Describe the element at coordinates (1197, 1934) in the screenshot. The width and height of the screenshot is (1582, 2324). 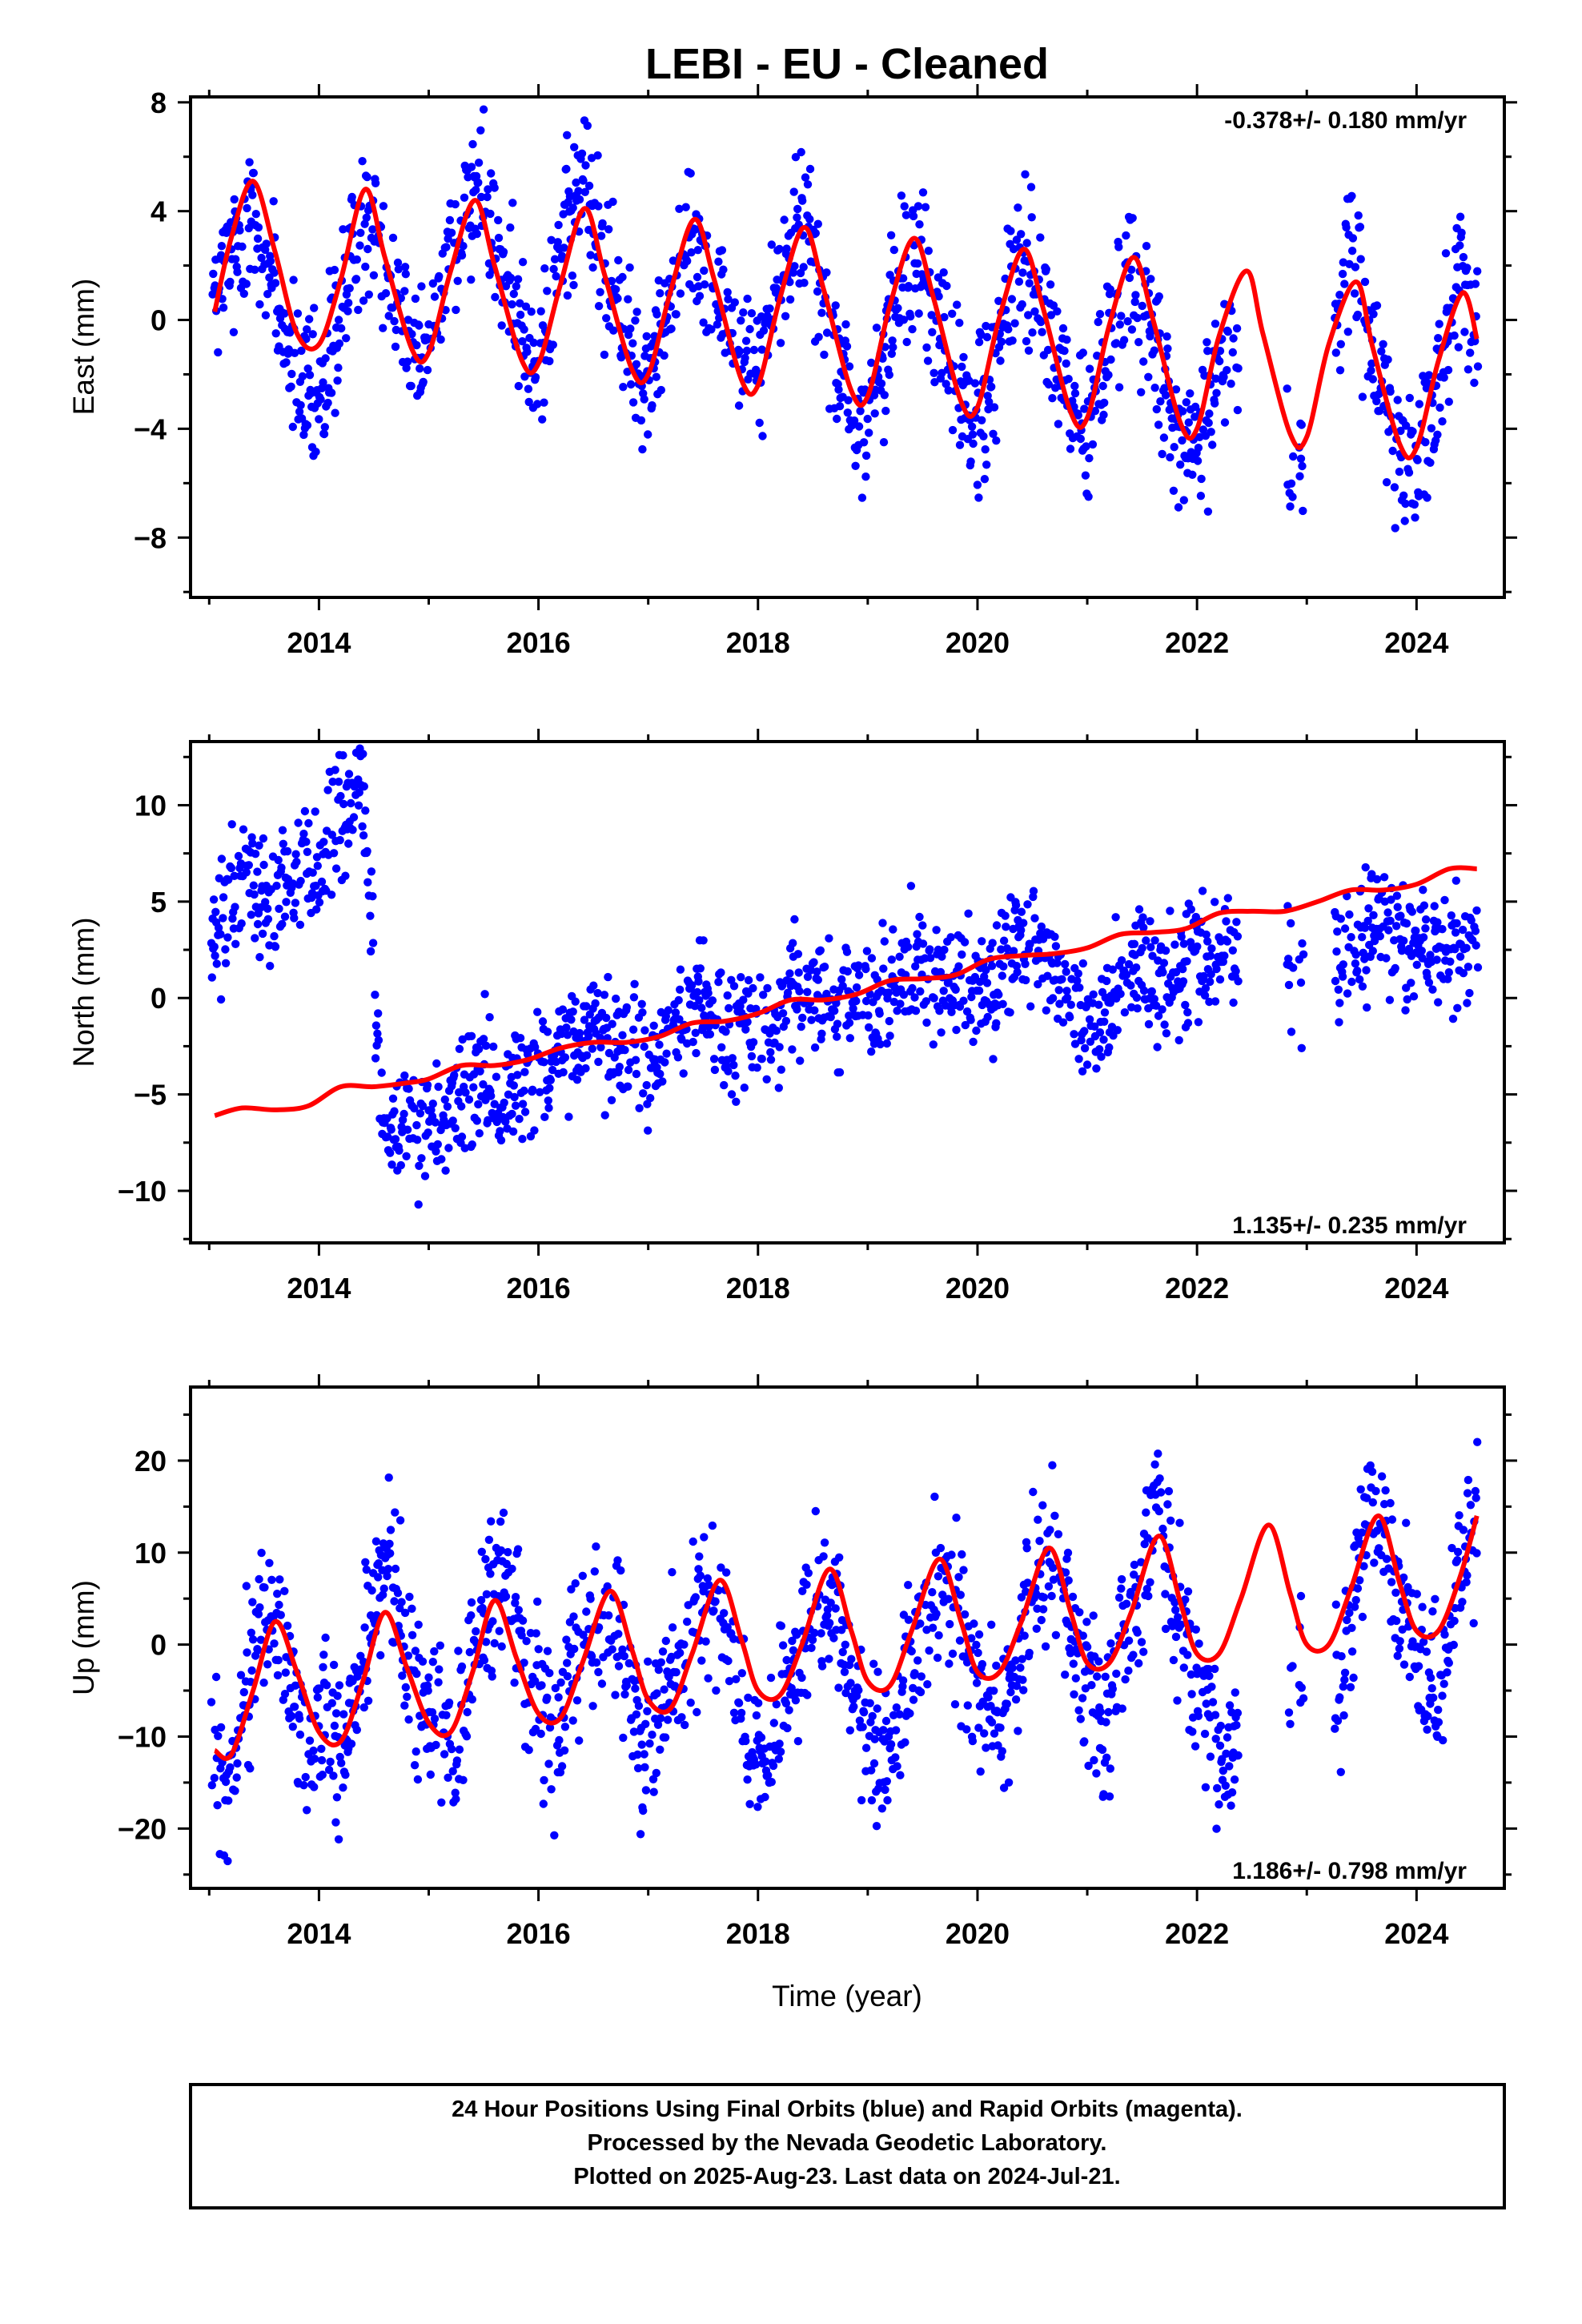
I see `up-x-tick-label: 2022` at that location.